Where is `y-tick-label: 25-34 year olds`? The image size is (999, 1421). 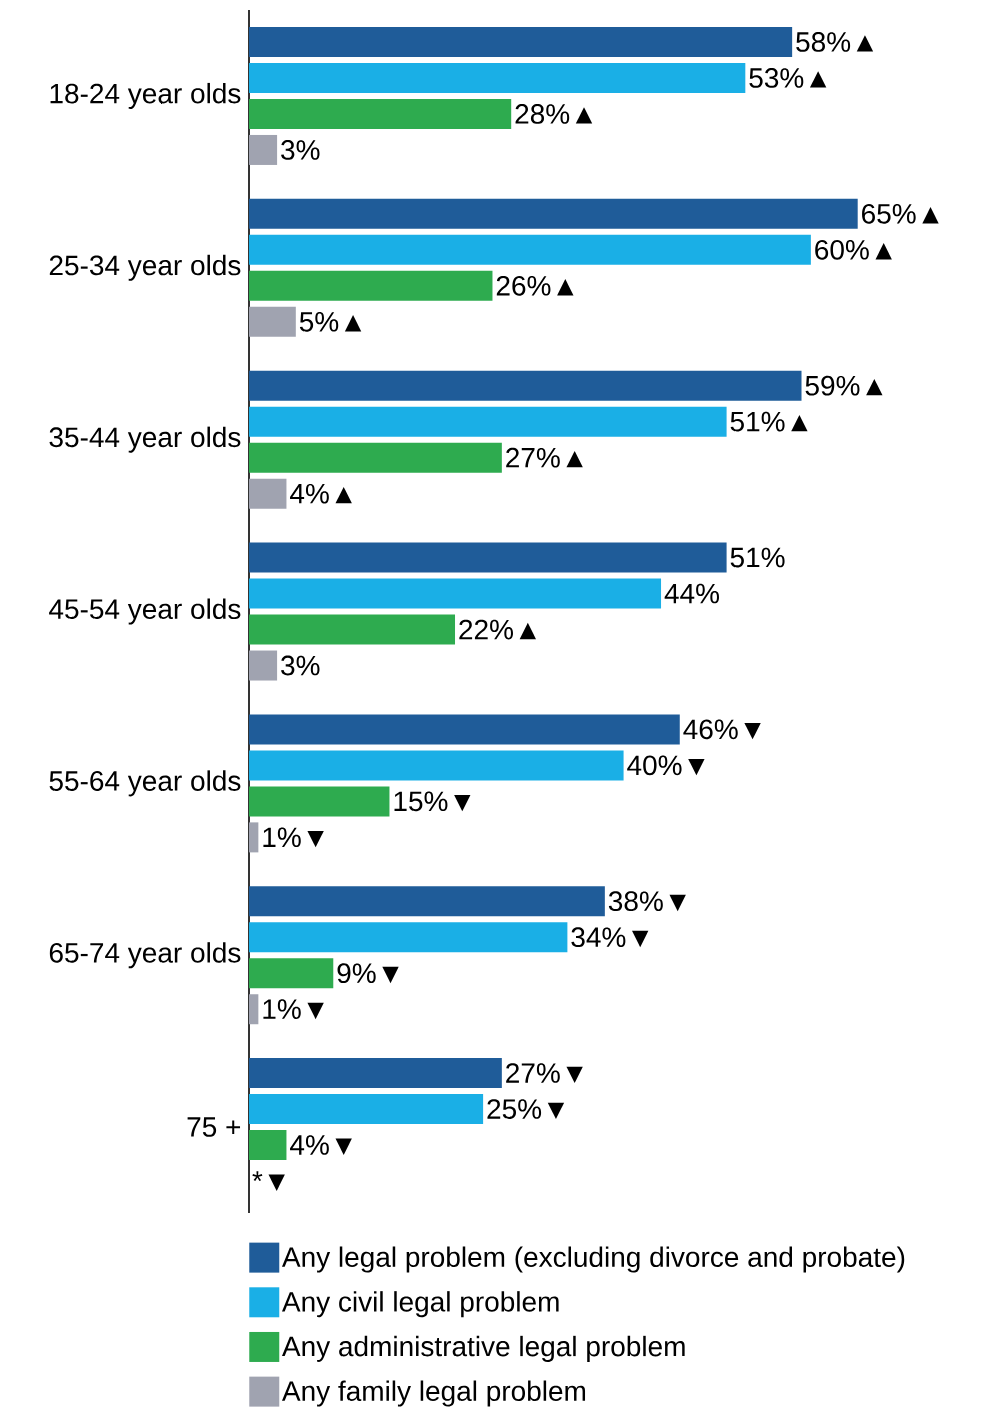 y-tick-label: 25-34 year olds is located at coordinates (145, 267).